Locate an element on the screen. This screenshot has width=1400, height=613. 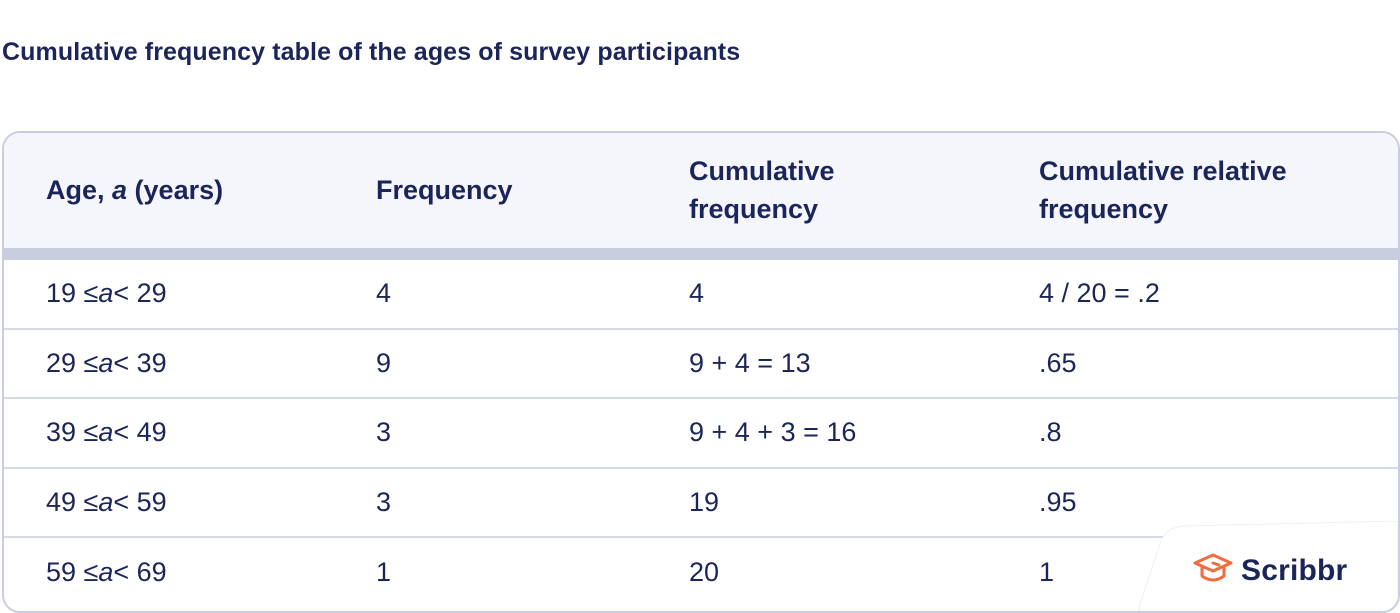
cell-age-range: 19 ≤ a < 29 is located at coordinates (106, 294).